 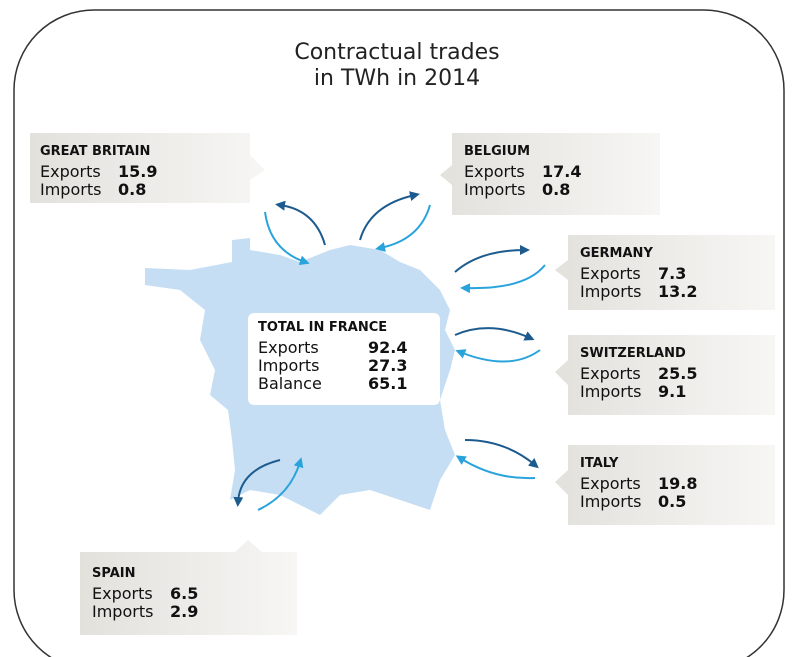 I want to click on value: 15.9, so click(x=138, y=171).